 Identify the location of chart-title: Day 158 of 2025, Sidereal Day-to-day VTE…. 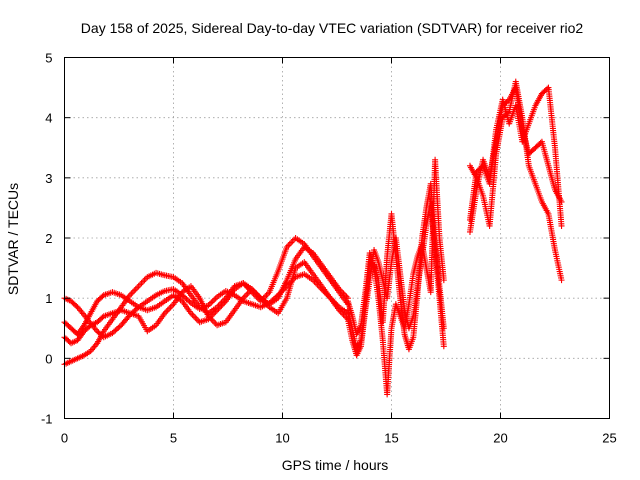
(332, 28).